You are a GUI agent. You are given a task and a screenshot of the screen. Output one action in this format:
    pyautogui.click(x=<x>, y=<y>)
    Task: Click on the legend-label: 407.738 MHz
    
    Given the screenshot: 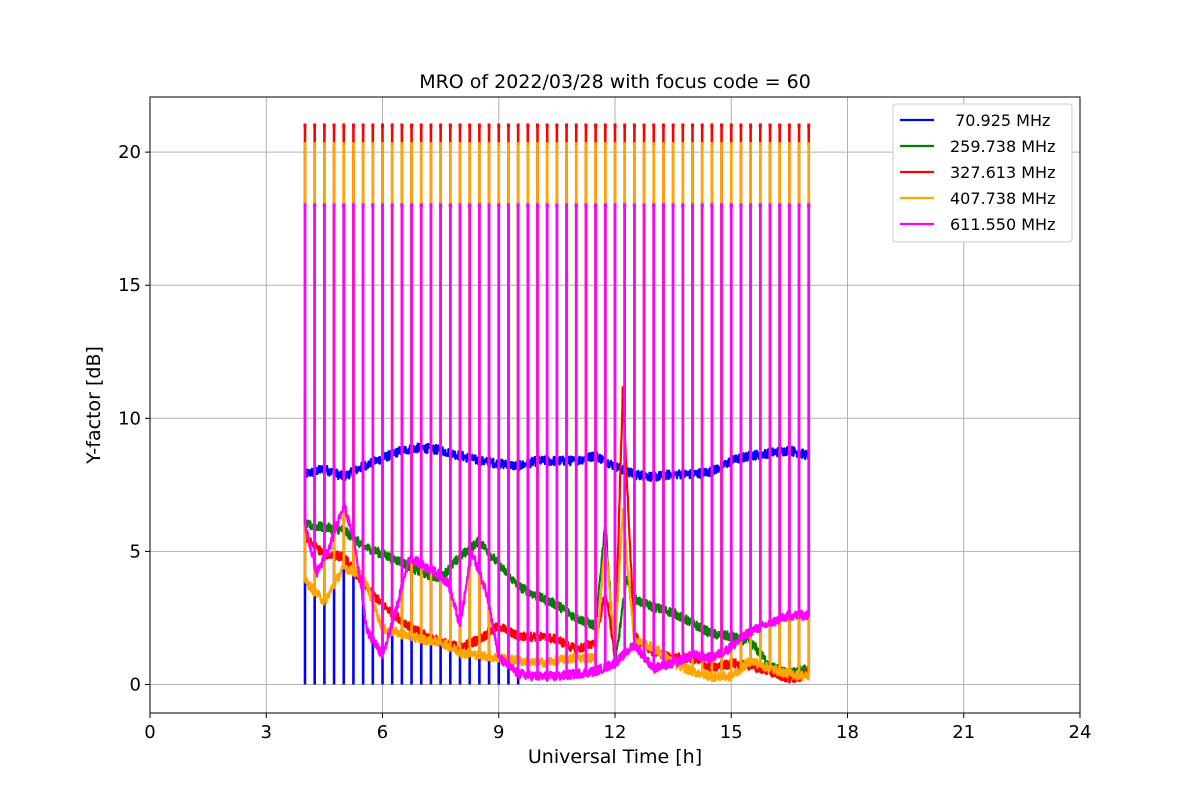 What is the action you would take?
    pyautogui.click(x=1002, y=198)
    